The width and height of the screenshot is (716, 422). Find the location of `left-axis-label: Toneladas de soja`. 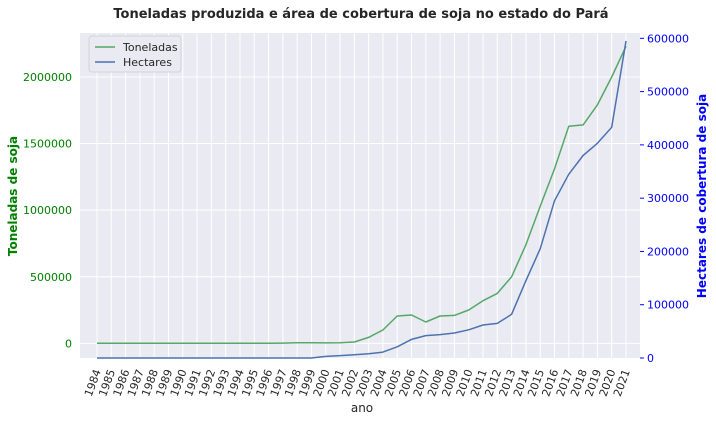

left-axis-label: Toneladas de soja is located at coordinates (13, 196).